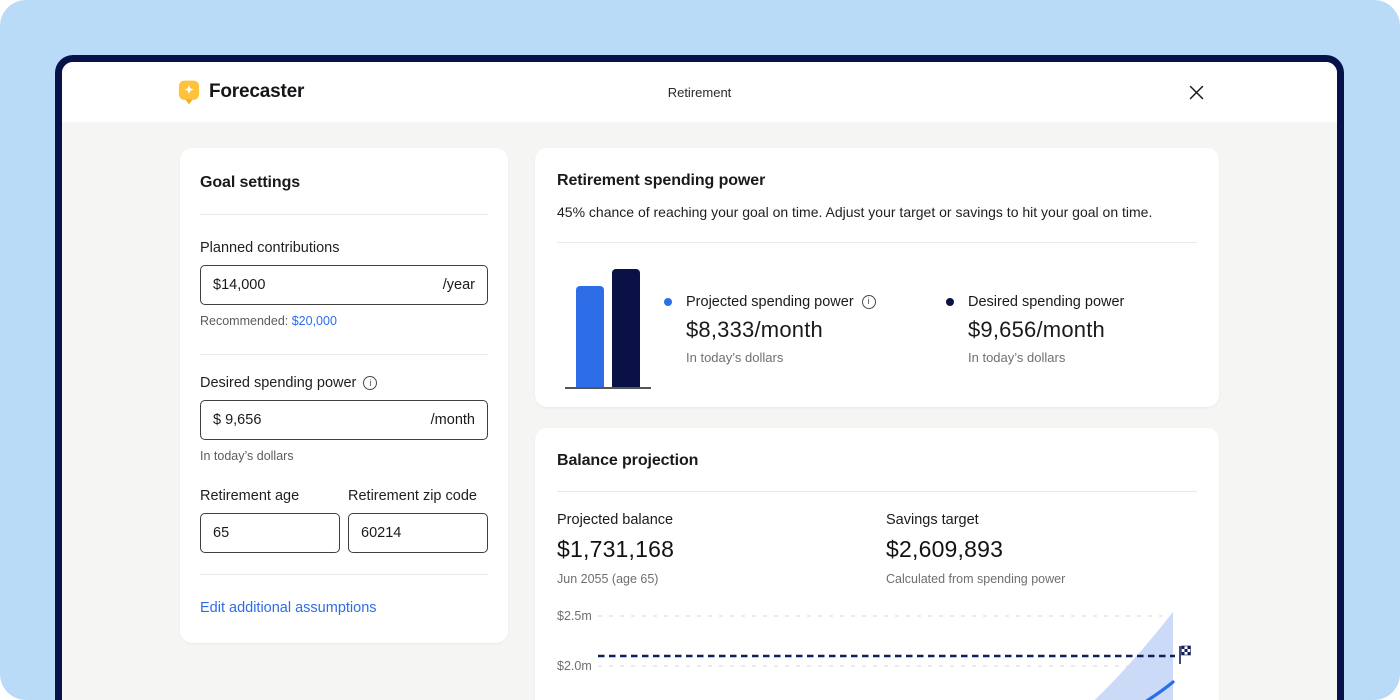 This screenshot has height=700, width=1400. Describe the element at coordinates (661, 180) in the screenshot. I see `spending-power-title: Retirement spending power` at that location.